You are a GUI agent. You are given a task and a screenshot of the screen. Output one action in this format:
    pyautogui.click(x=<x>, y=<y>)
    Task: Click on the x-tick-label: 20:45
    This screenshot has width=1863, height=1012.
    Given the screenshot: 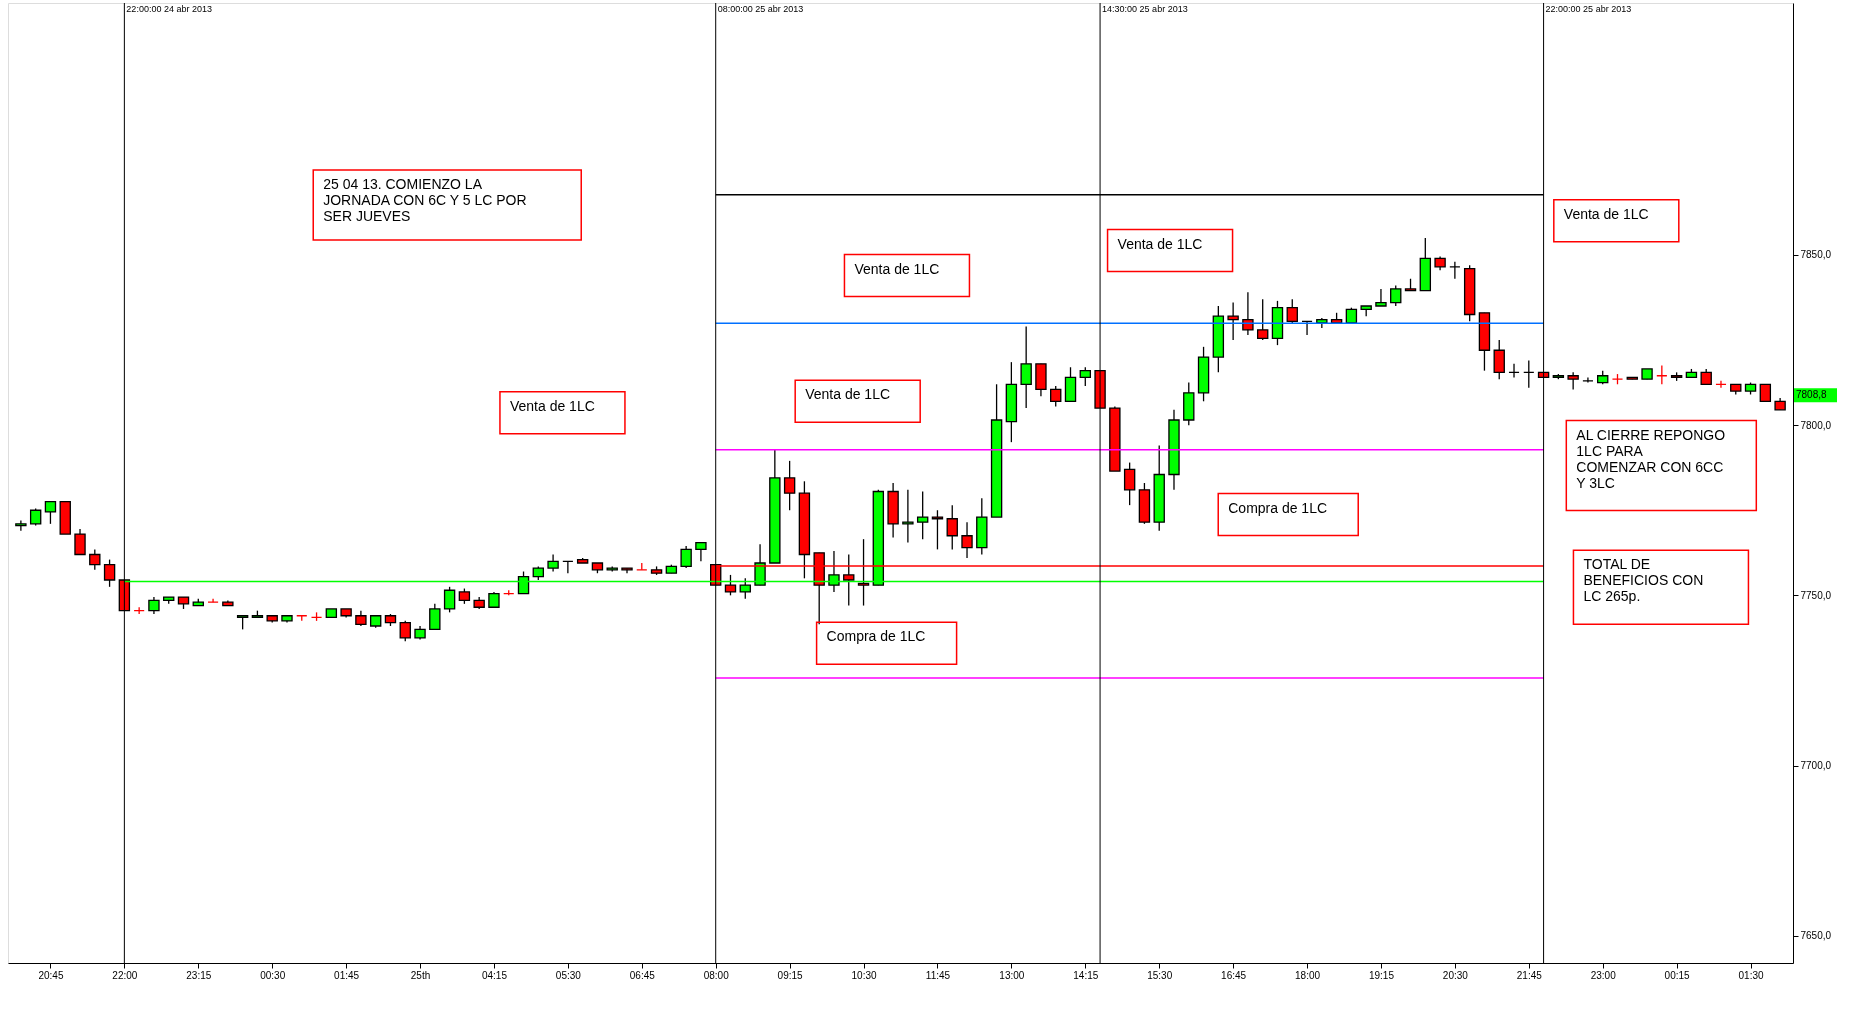 What is the action you would take?
    pyautogui.click(x=51, y=975)
    